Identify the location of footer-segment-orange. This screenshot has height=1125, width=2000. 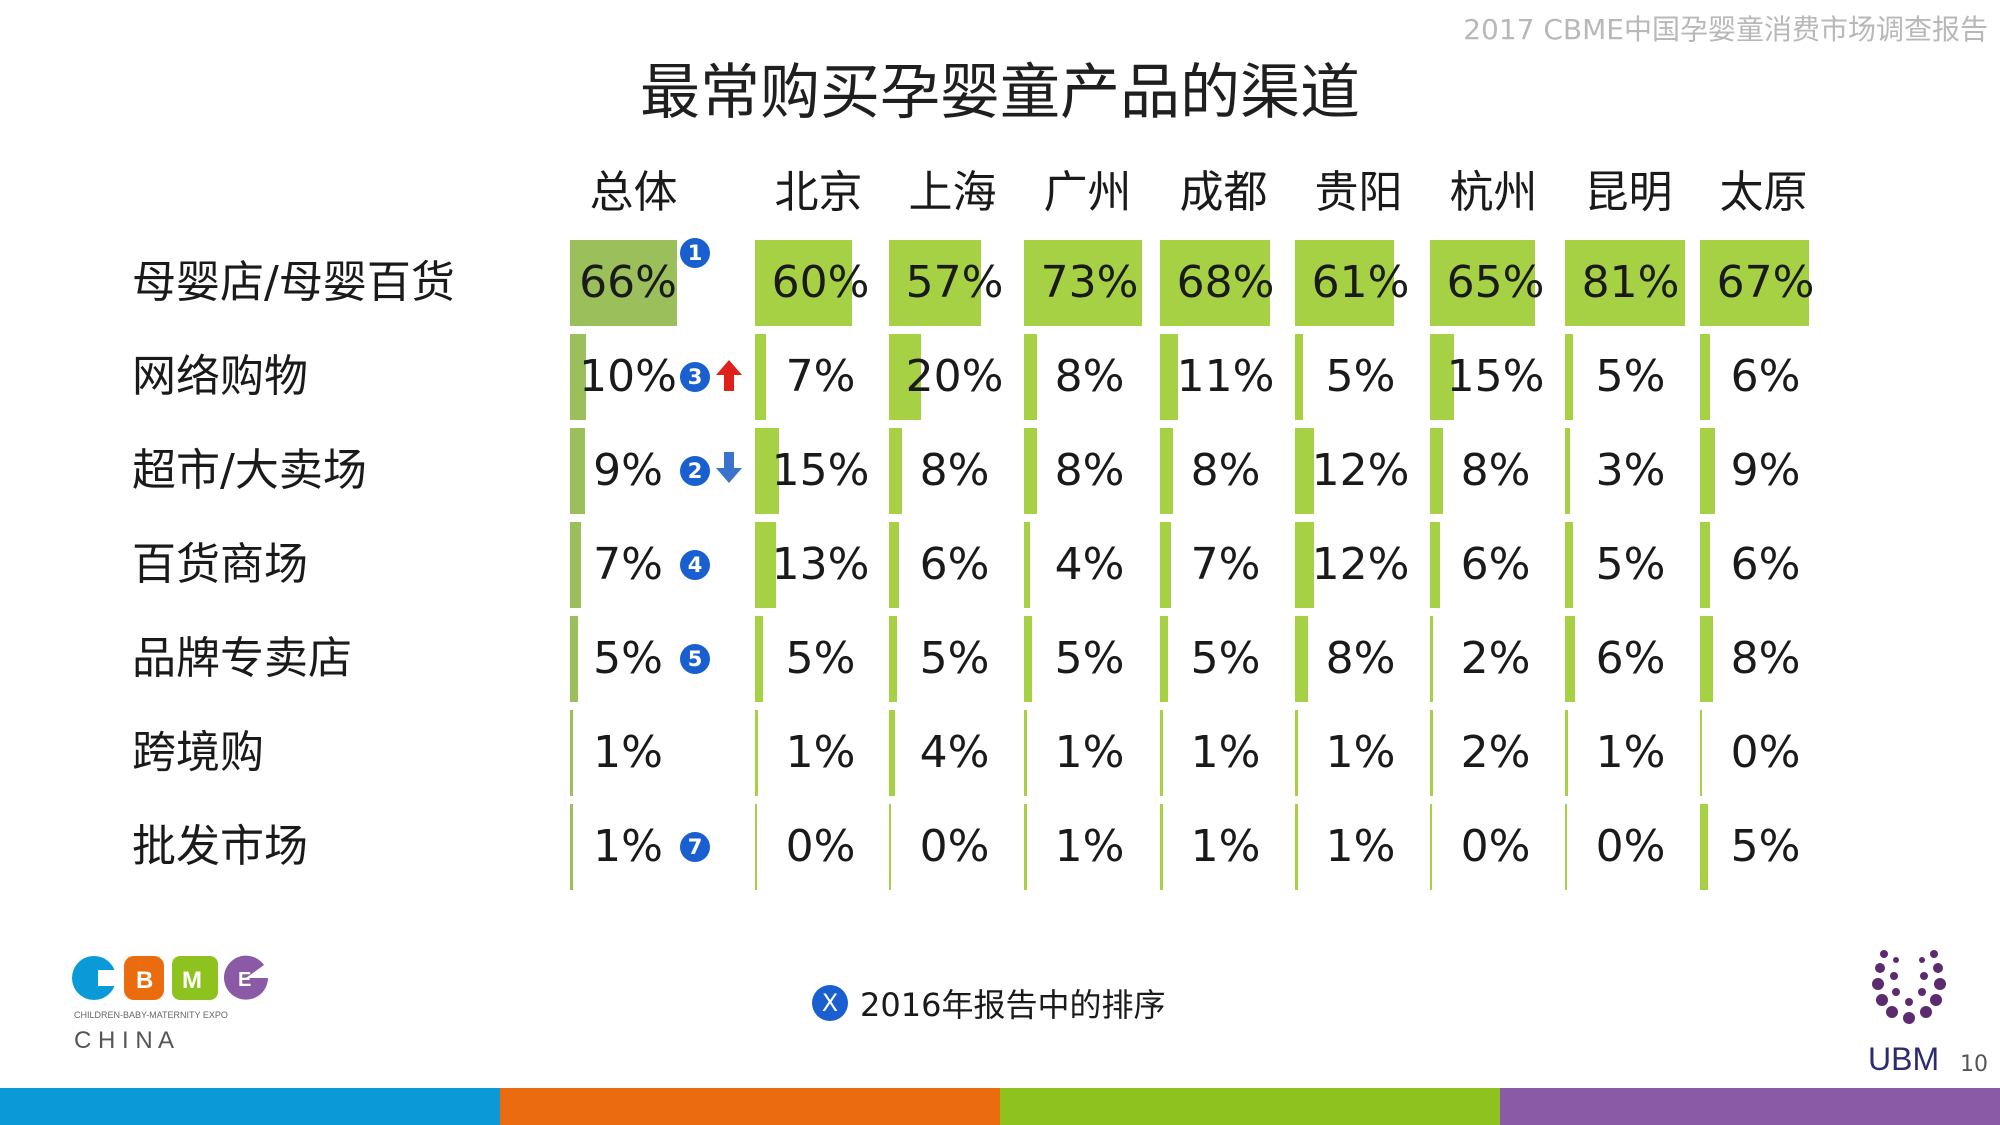
(750, 1106).